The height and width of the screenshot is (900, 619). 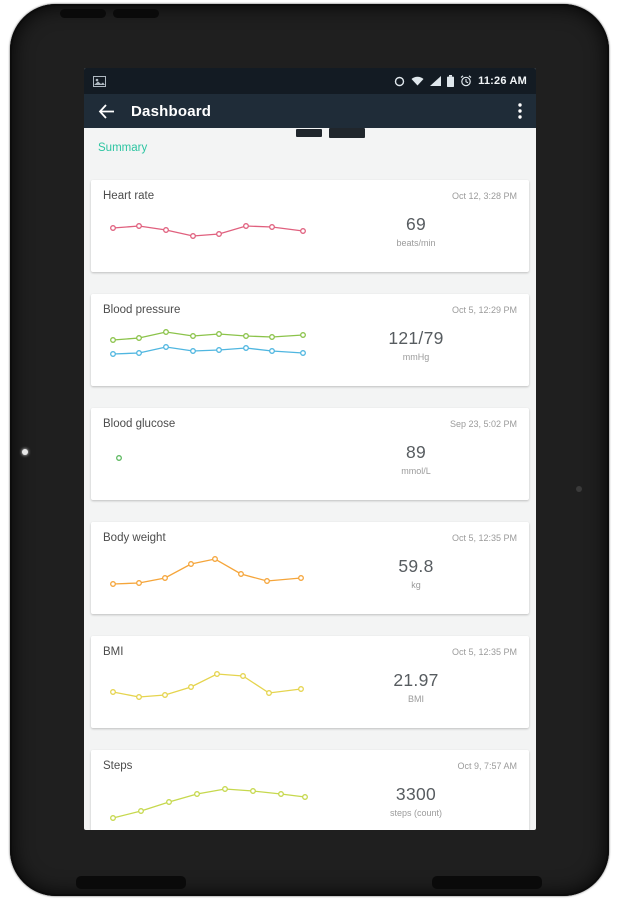 I want to click on card-unit: mmHg, so click(x=416, y=357).